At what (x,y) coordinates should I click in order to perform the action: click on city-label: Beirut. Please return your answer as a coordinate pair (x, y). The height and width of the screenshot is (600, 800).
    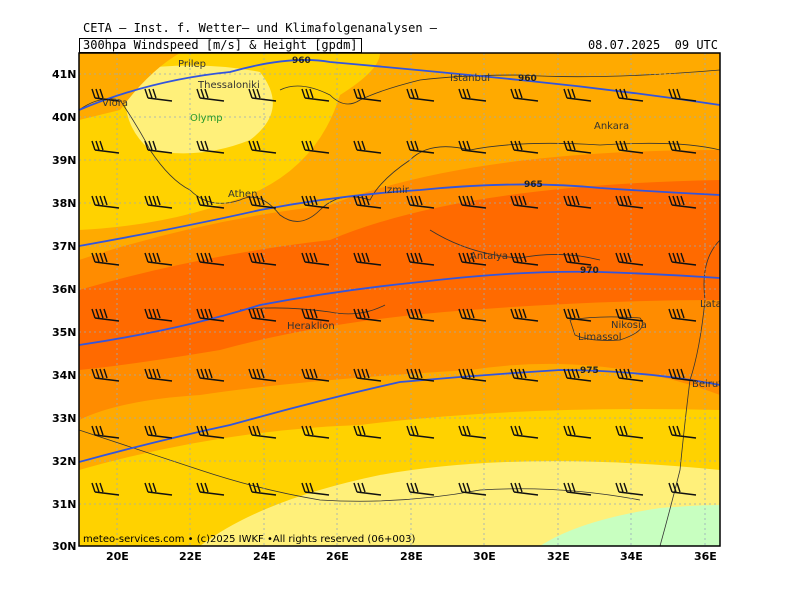
    Looking at the image, I should click on (707, 384).